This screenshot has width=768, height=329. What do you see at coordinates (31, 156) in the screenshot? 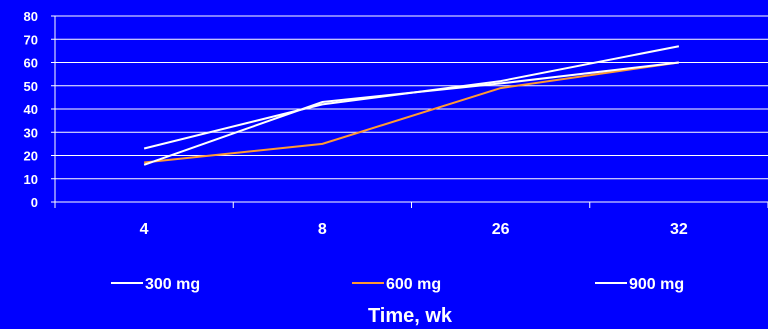
I see `y-tick-label-20: 20` at bounding box center [31, 156].